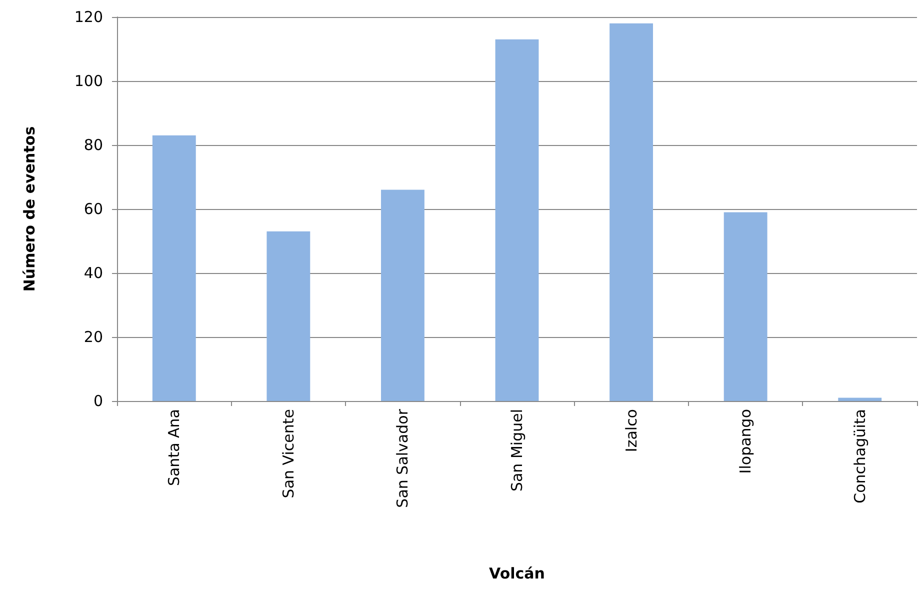 The image size is (922, 601). I want to click on x-tick-label: Conchagüita, so click(859, 456).